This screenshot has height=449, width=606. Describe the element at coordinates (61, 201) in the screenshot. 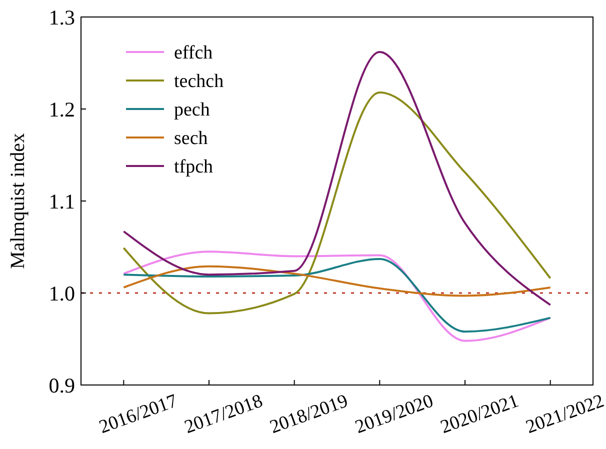

I see `y-tick-label: 1.1` at that location.